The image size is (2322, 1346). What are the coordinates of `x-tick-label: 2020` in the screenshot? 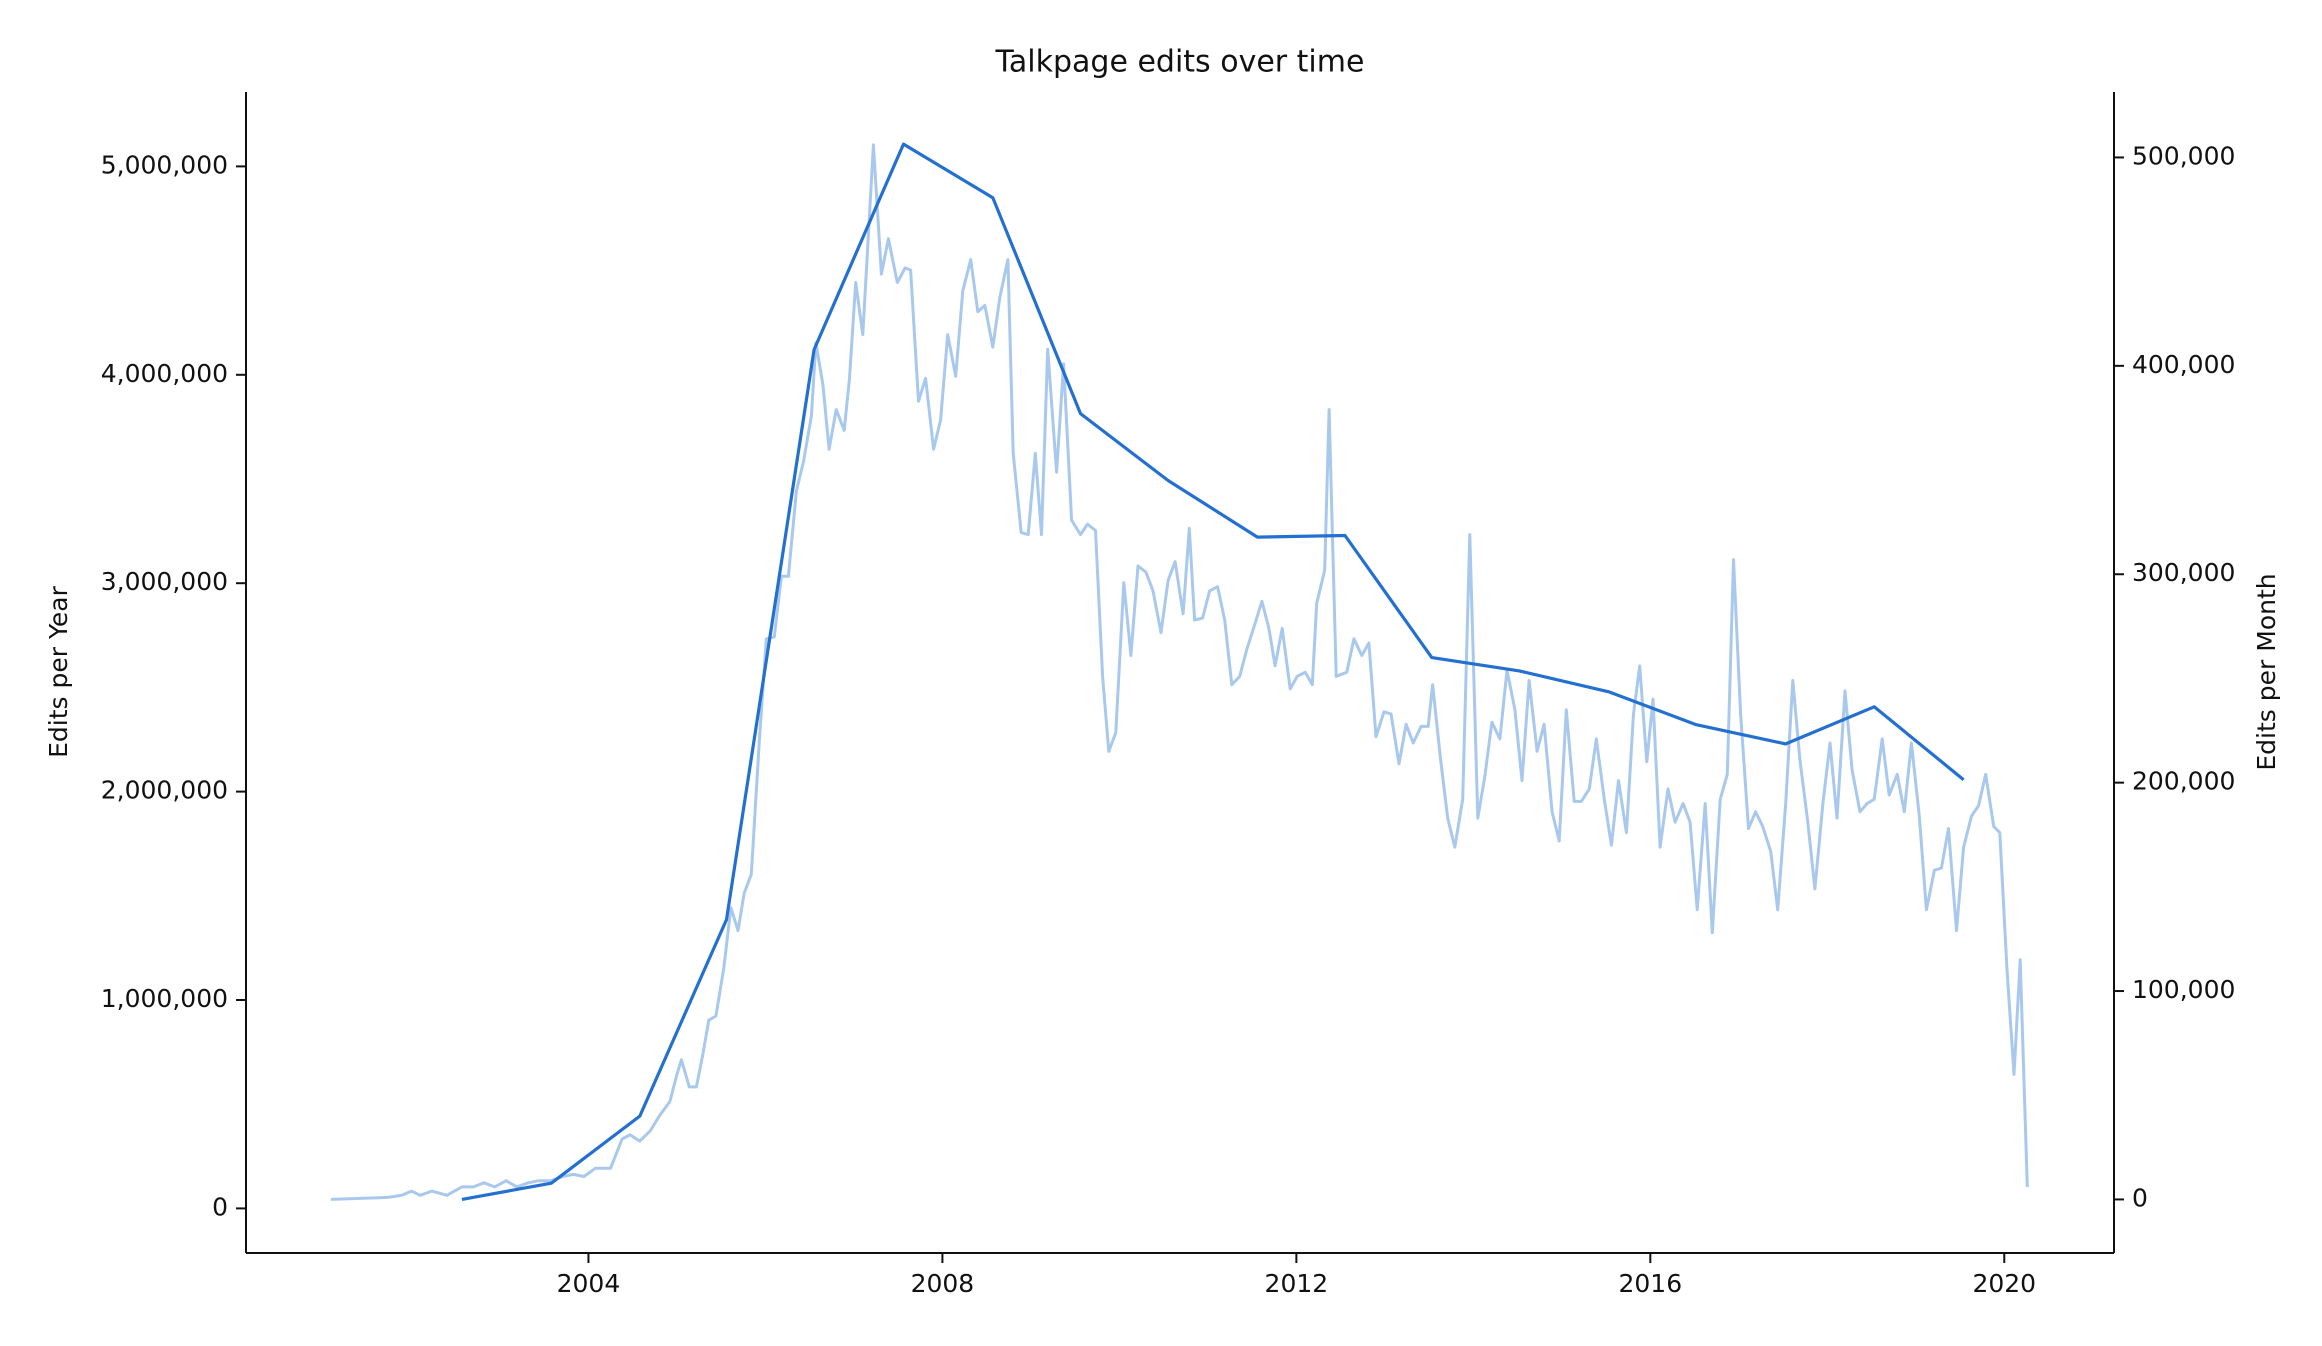 It's located at (2004, 1283).